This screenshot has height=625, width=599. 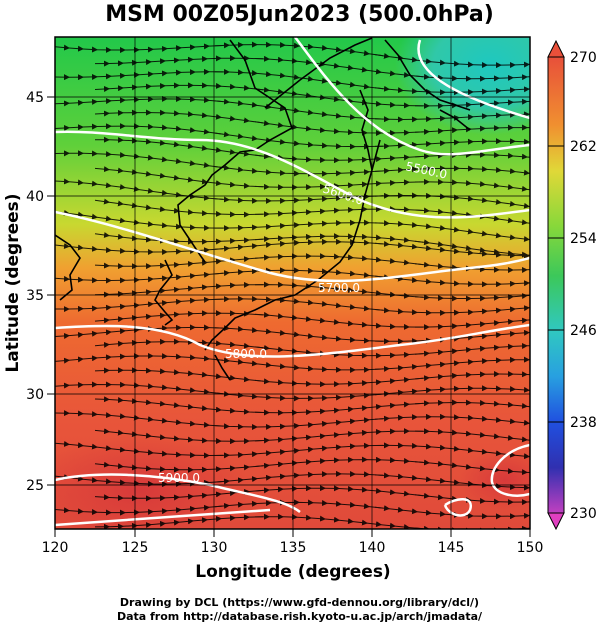 I want to click on colorbar-tick-label: 246, so click(x=583, y=331).